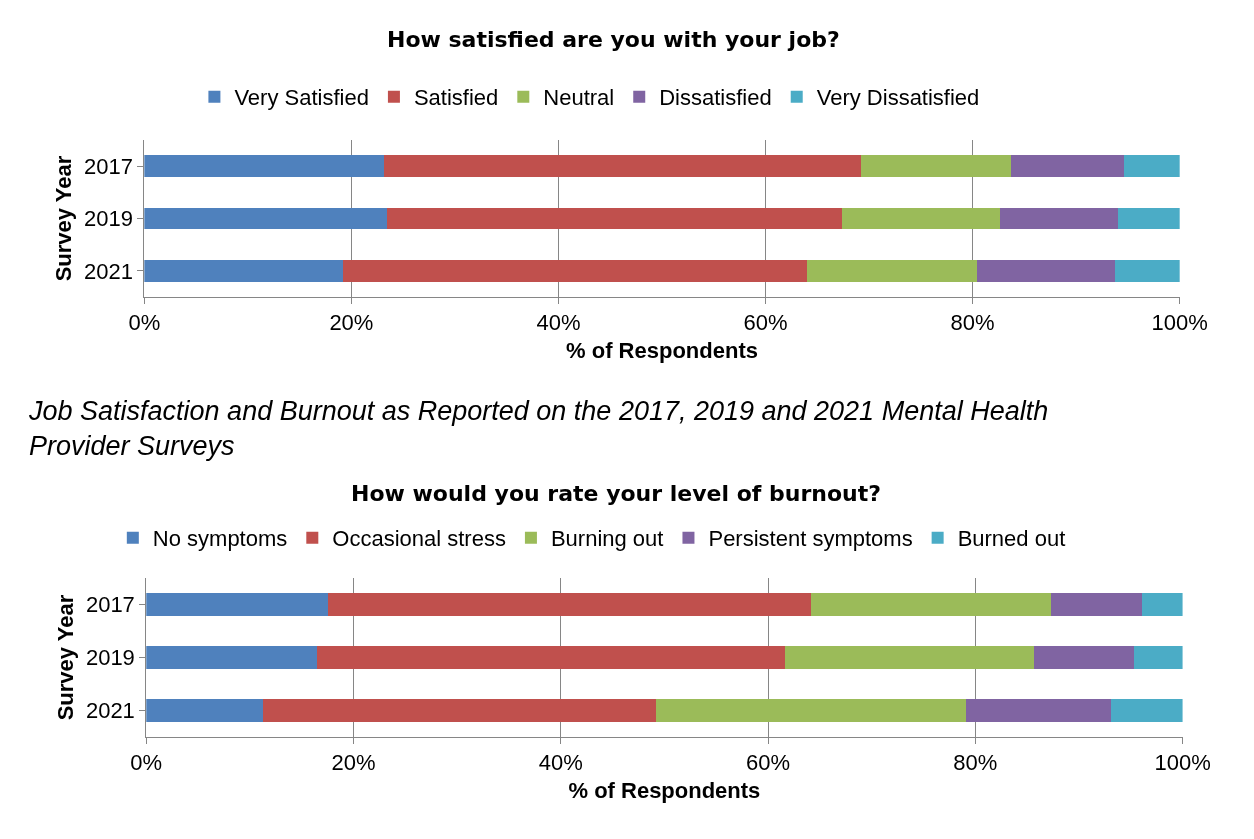  Describe the element at coordinates (613, 39) in the screenshot. I see `chart-title: How satisfied are you with your job?` at that location.